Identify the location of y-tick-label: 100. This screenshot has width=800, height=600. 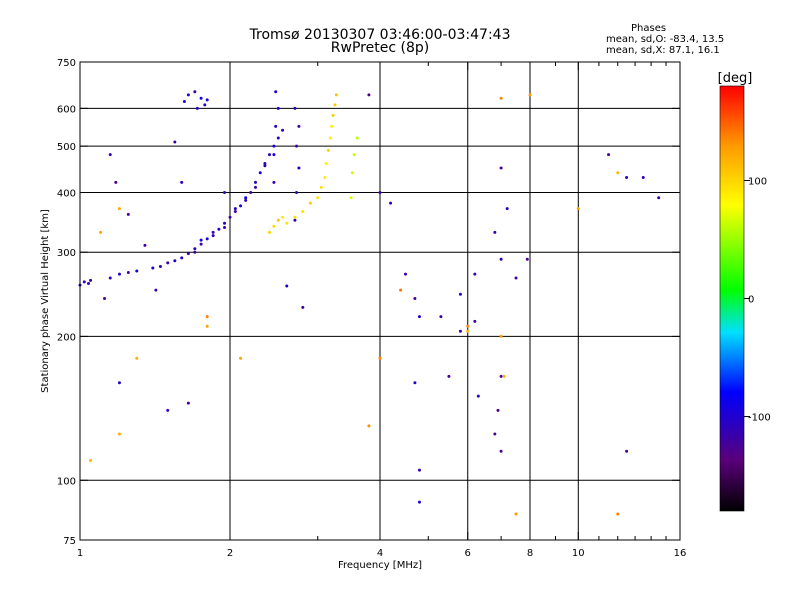
(66, 481).